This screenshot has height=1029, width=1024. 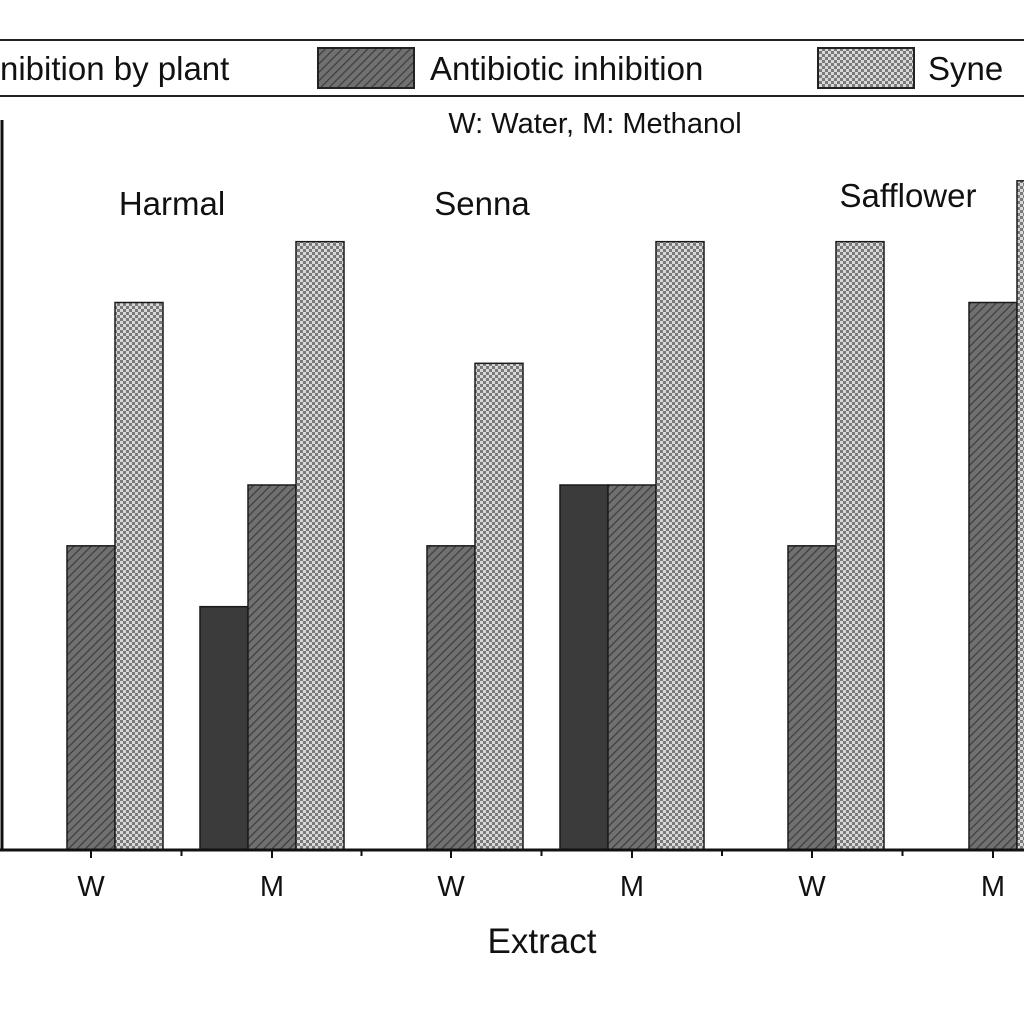 I want to click on x-tick-label-4: M, so click(x=632, y=887).